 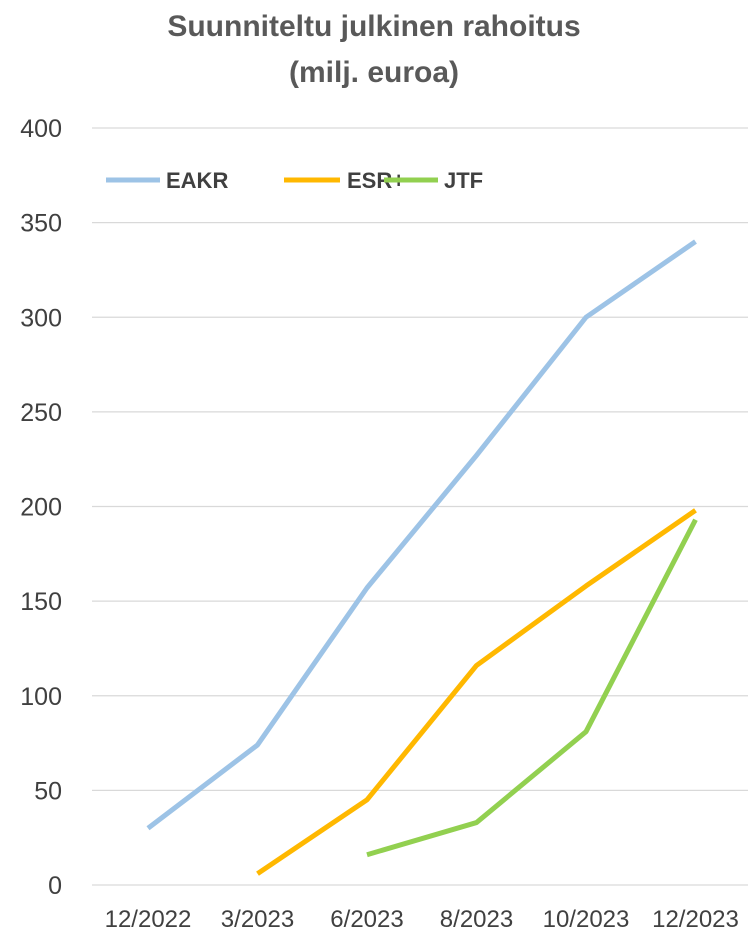 What do you see at coordinates (48, 791) in the screenshot?
I see `y-tick-label: 50` at bounding box center [48, 791].